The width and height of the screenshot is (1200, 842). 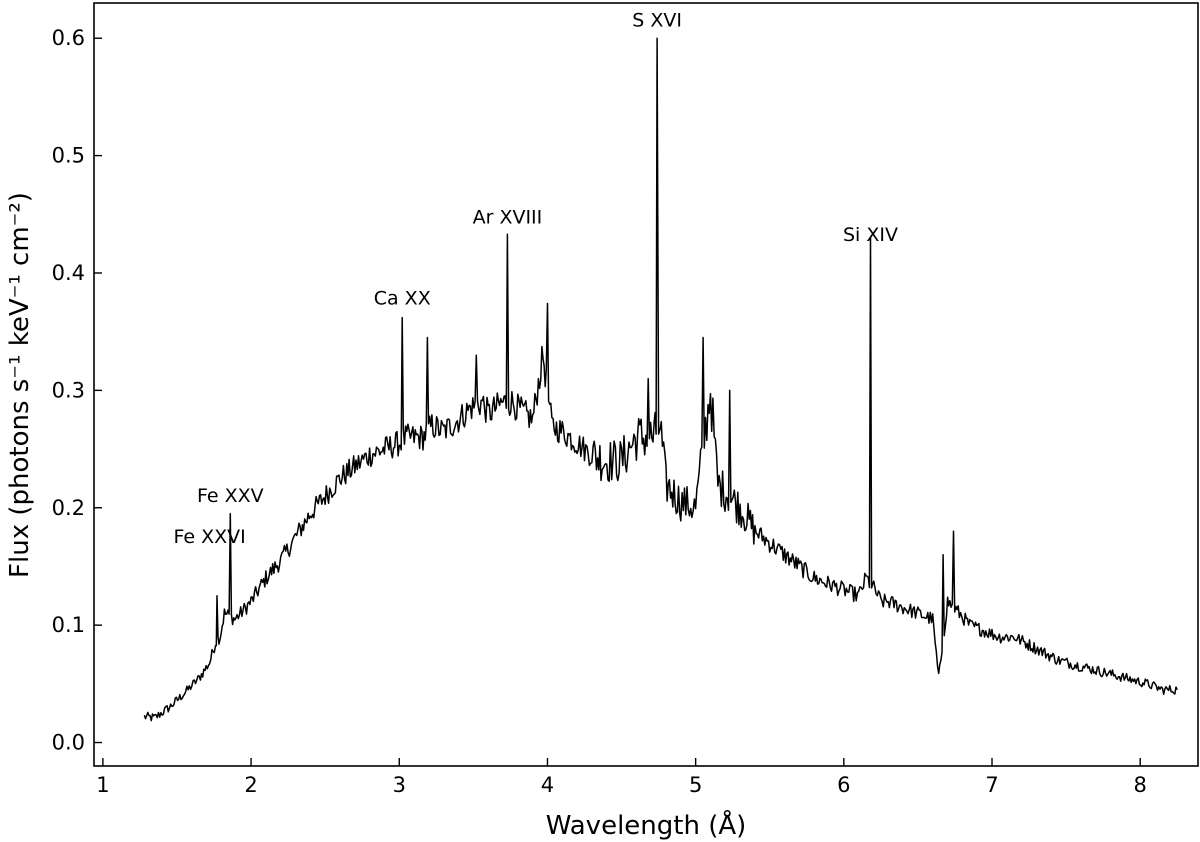 What do you see at coordinates (547, 785) in the screenshot?
I see `x-tick-label: 4` at bounding box center [547, 785].